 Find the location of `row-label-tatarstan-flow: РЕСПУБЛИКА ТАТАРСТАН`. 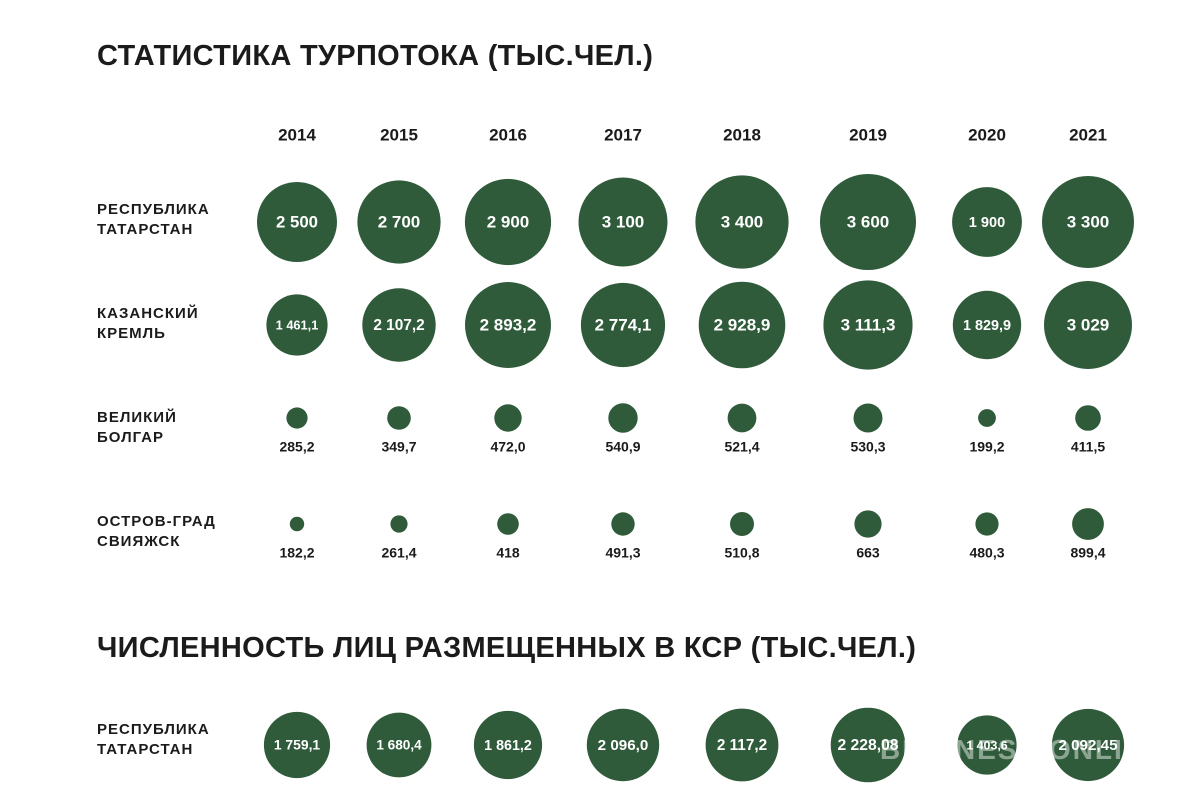

row-label-tatarstan-flow: РЕСПУБЛИКА ТАТАРСТАН is located at coordinates (153, 220).